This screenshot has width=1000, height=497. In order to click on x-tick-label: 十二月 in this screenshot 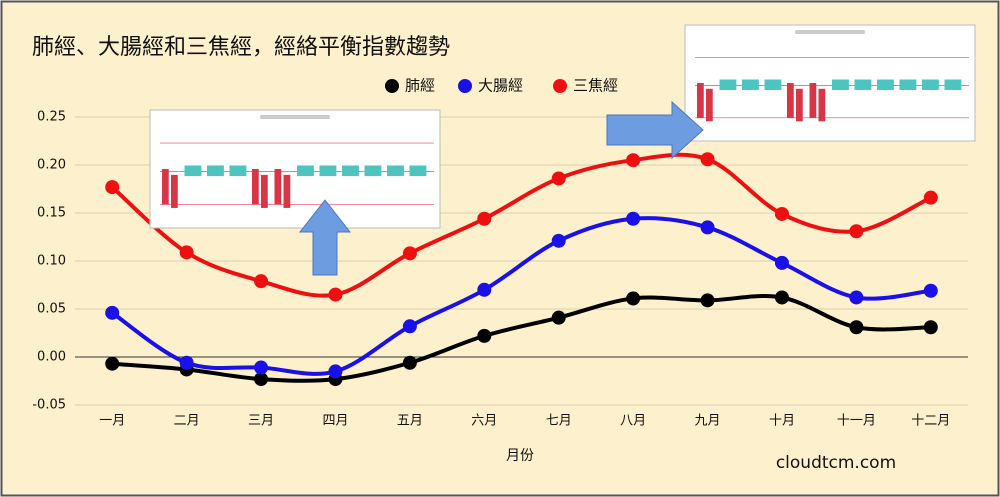, I will do `click(930, 421)`.